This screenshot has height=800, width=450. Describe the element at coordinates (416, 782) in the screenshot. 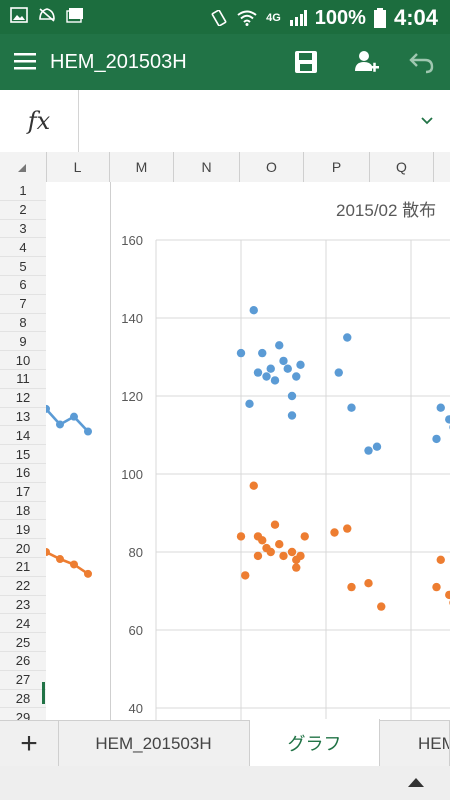

I see `expand-up-icon` at that location.